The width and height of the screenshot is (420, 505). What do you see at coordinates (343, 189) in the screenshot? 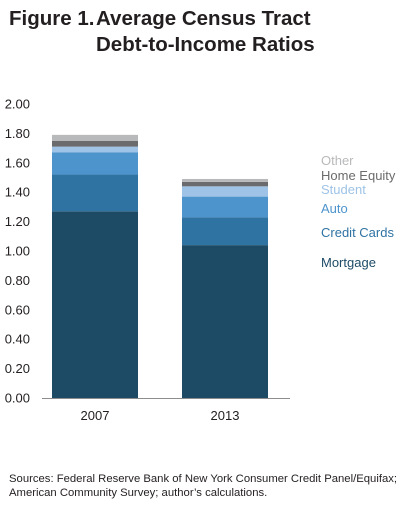
I see `legend-entry-student: Student` at bounding box center [343, 189].